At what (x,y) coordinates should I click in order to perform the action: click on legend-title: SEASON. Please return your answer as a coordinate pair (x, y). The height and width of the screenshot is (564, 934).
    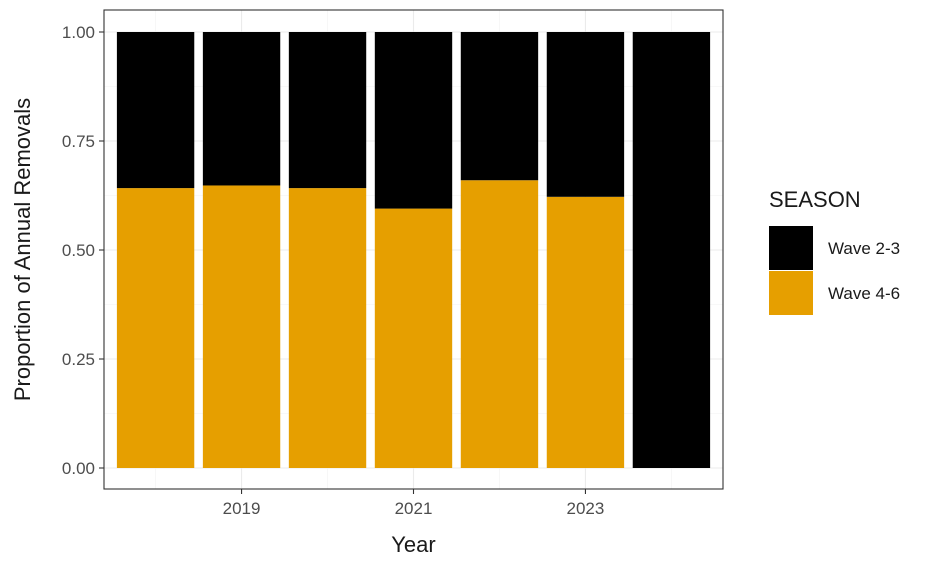
    Looking at the image, I should click on (815, 199).